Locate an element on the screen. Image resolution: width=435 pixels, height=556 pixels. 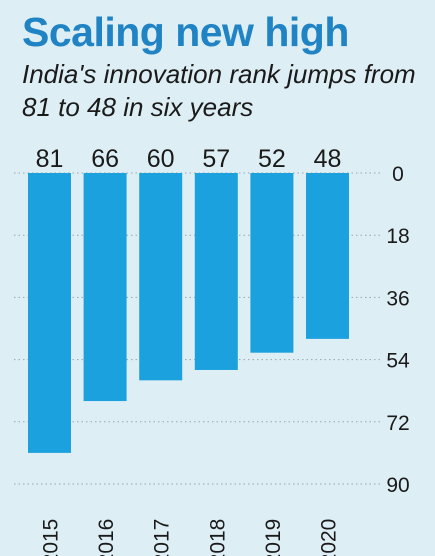
x-category-label: 2016 is located at coordinates (106, 537).